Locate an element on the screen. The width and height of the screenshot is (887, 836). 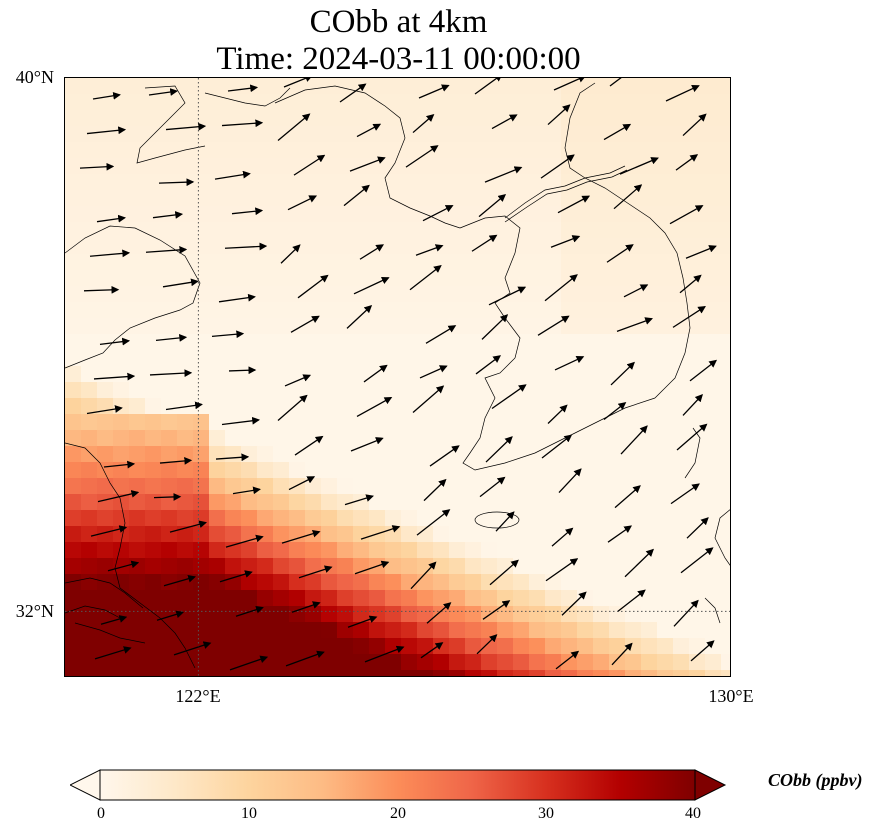
lon-label-122e: 122°E is located at coordinates (198, 696).